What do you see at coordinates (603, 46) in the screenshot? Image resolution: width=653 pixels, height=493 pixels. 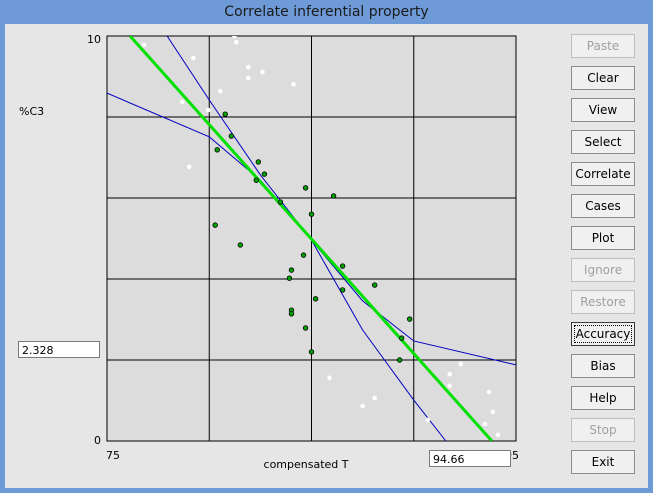 I see `button: Paste` at bounding box center [603, 46].